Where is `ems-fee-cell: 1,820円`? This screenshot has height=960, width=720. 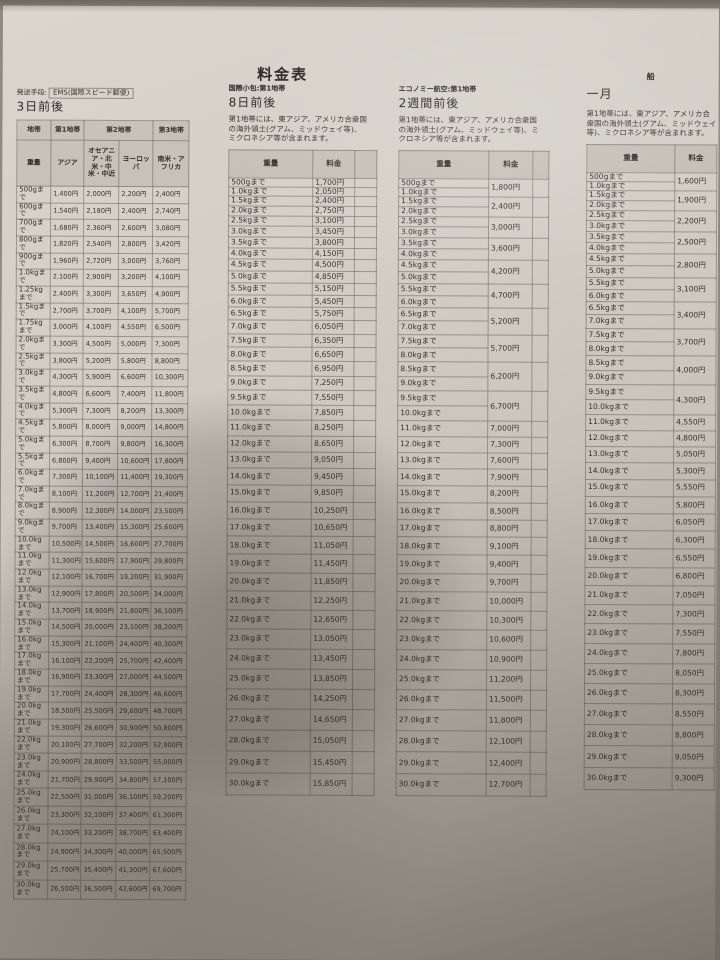 ems-fee-cell: 1,820円 is located at coordinates (67, 244).